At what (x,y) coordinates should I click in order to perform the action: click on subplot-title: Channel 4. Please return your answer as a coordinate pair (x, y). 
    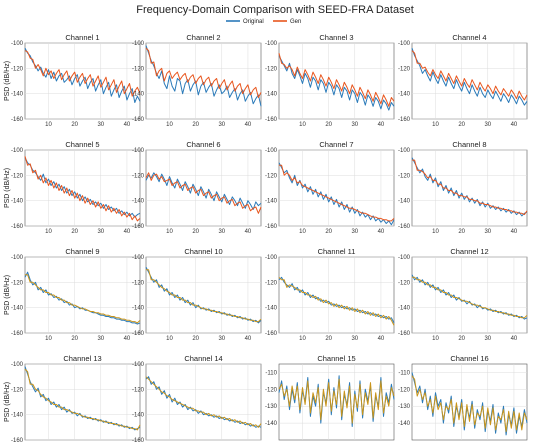
    Looking at the image, I should click on (469, 37).